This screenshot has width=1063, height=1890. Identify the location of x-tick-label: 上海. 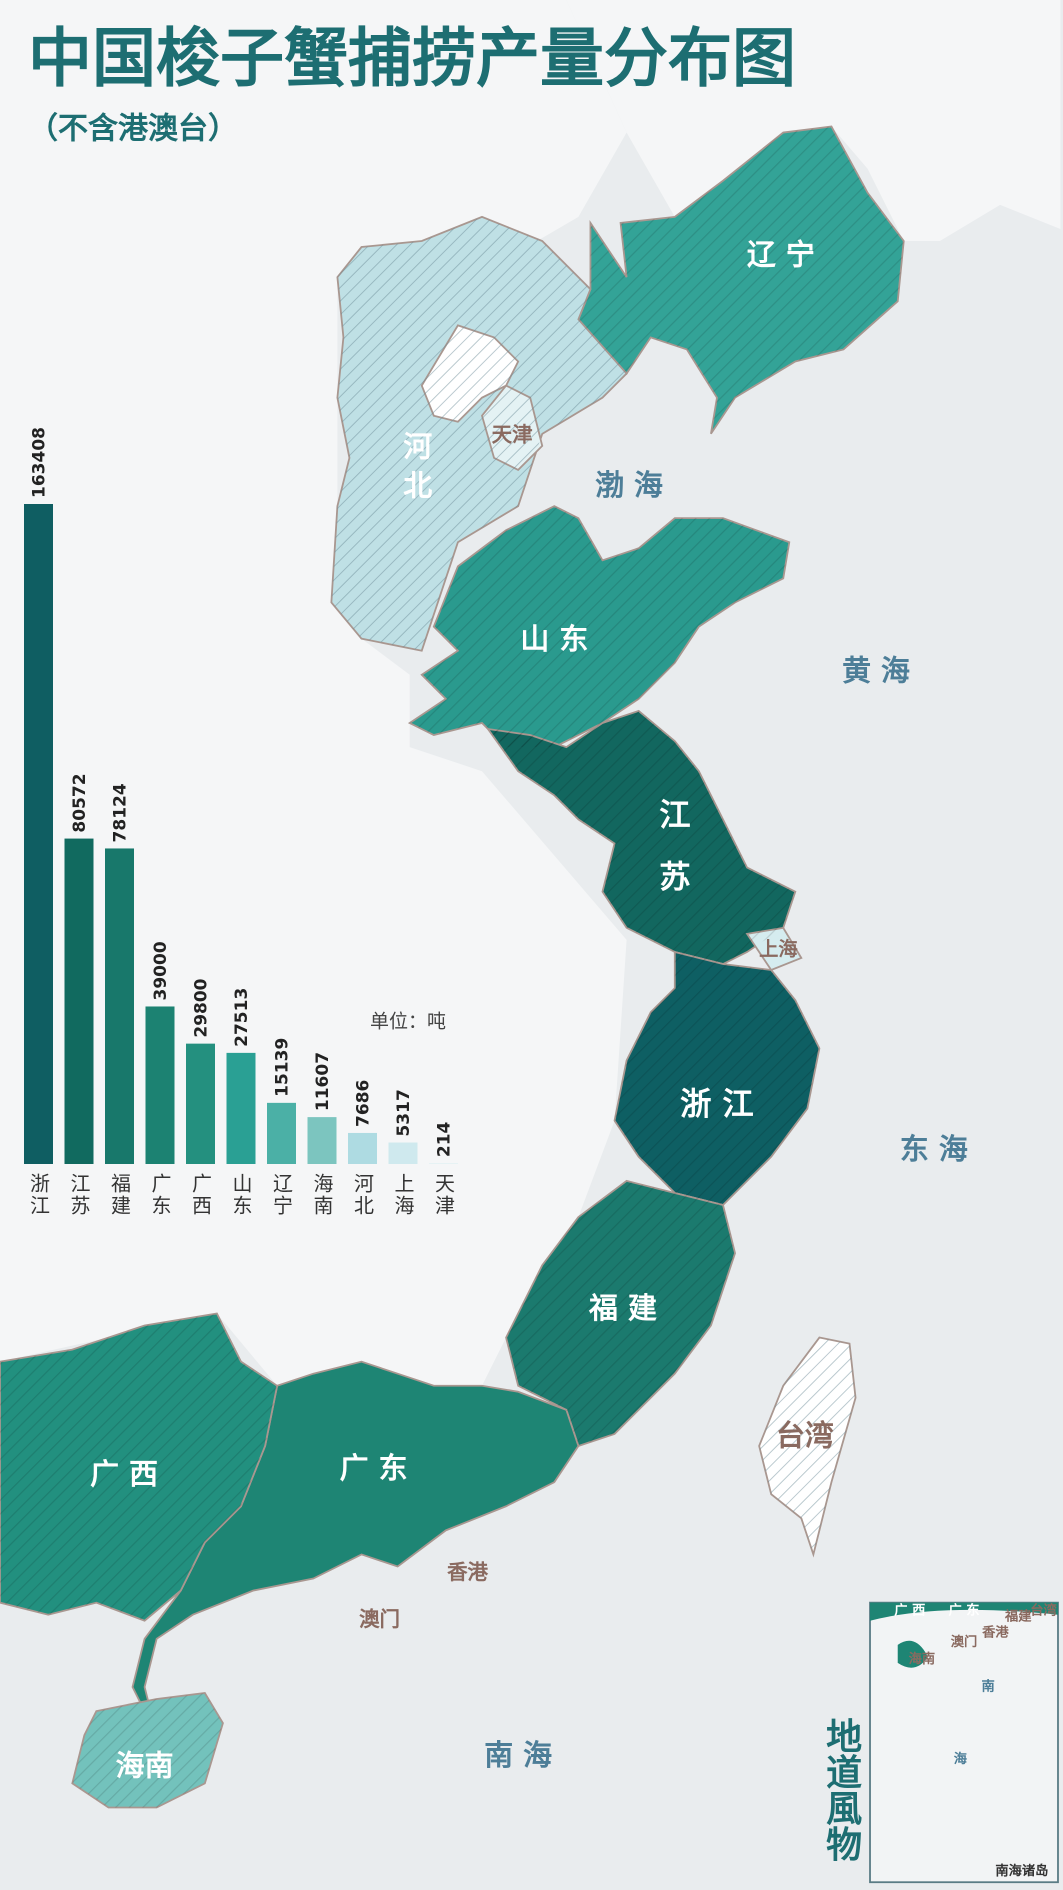
(403, 1195).